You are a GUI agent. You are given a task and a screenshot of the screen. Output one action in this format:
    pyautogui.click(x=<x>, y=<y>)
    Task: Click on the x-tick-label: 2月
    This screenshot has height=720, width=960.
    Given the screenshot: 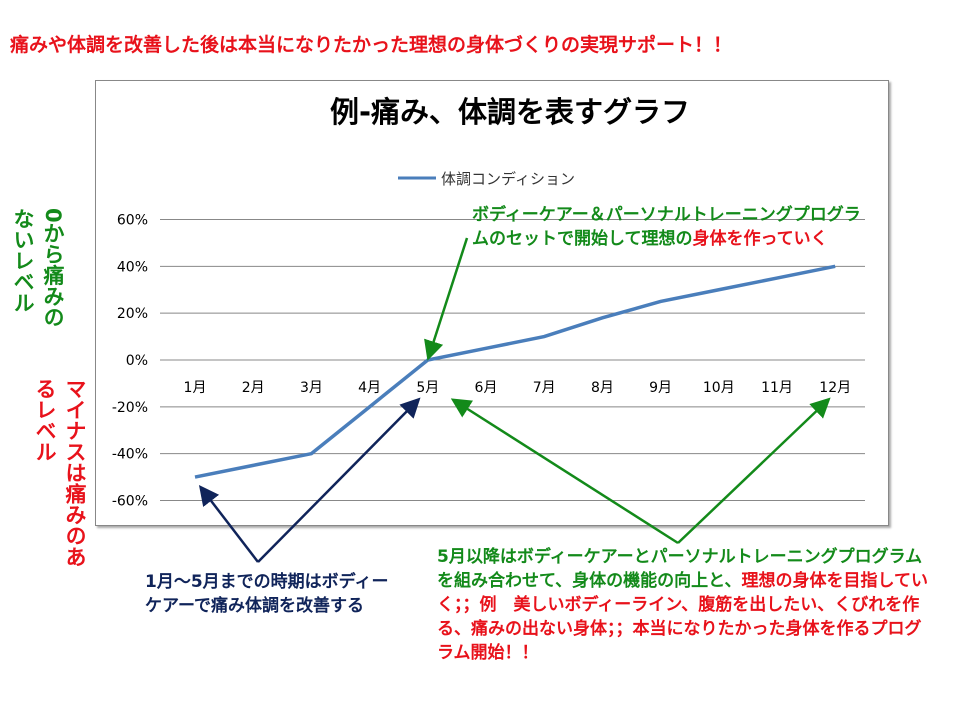 What is the action you would take?
    pyautogui.click(x=253, y=388)
    